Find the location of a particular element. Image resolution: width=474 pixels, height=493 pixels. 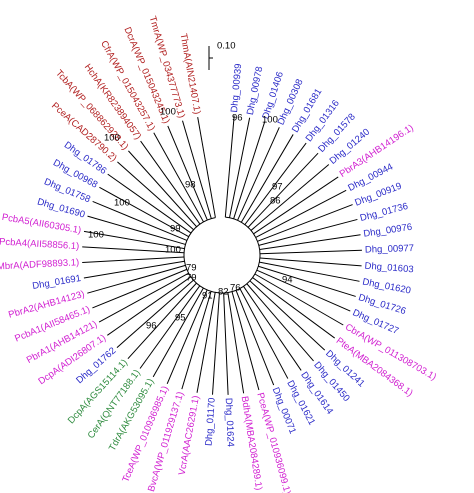

bootstrap-value: 76 is located at coordinates (235, 288).